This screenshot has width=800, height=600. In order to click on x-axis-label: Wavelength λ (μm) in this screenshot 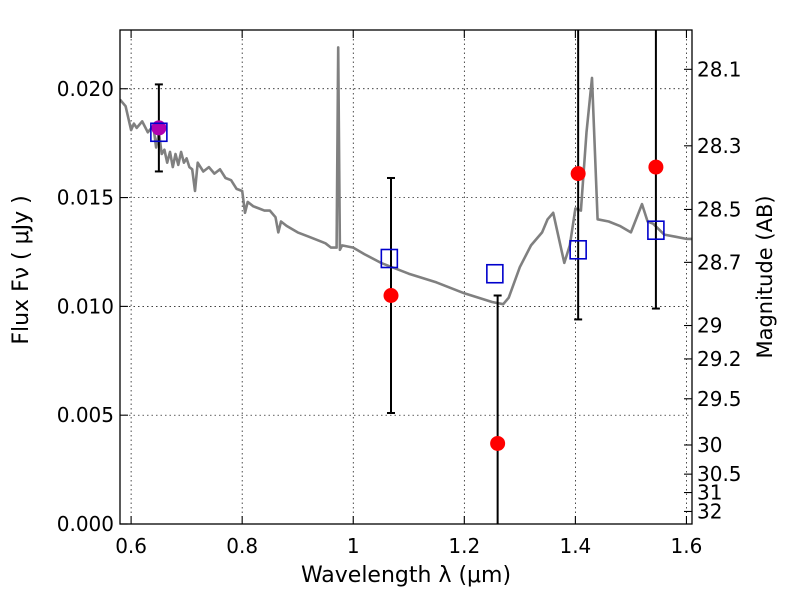, I will do `click(406, 575)`.